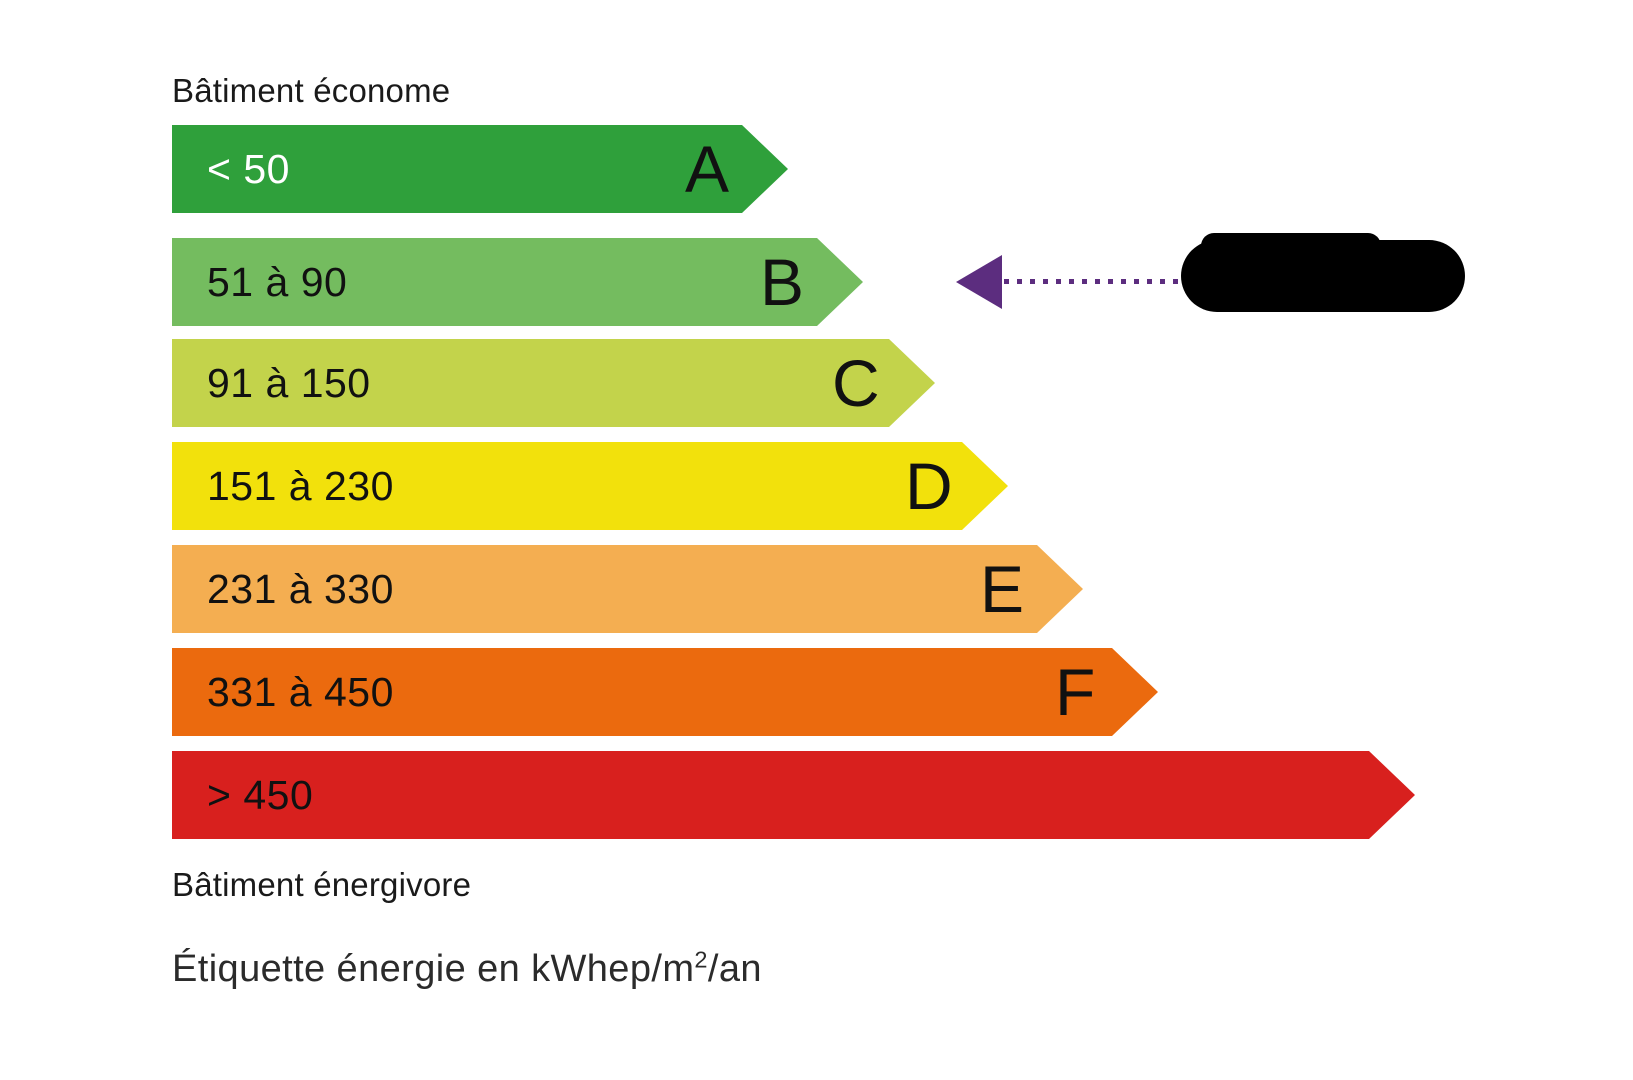 The image size is (1633, 1080). I want to click on energy-band-f: 331 à 450 F, so click(665, 692).